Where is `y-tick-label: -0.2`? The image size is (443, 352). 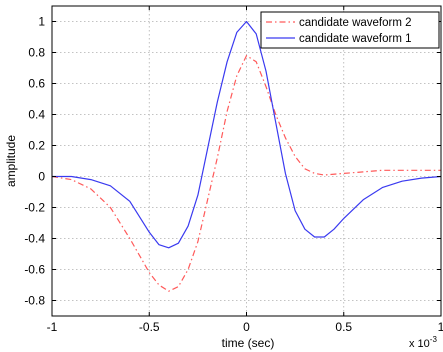 y-tick-label: -0.2 is located at coordinates (34, 208).